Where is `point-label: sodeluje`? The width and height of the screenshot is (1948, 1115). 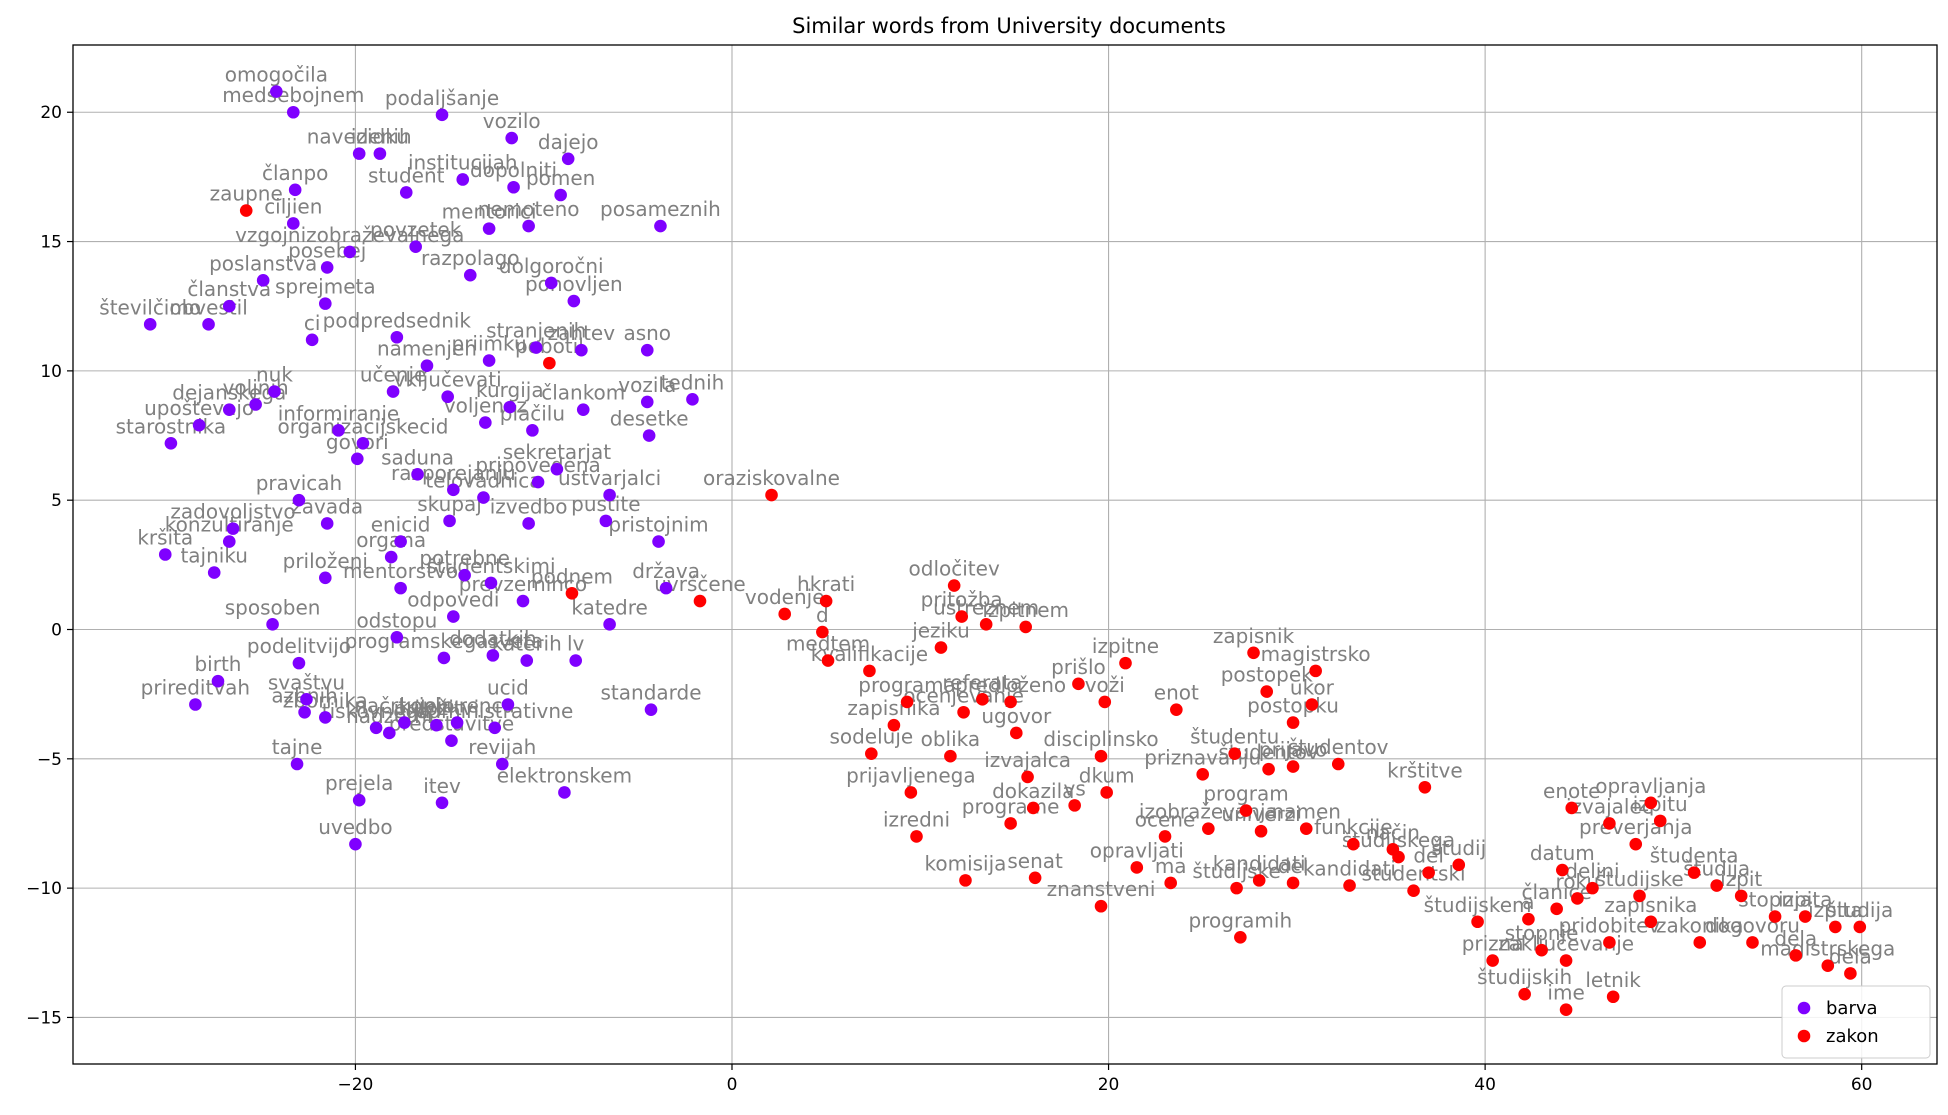 point-label: sodeluje is located at coordinates (871, 737).